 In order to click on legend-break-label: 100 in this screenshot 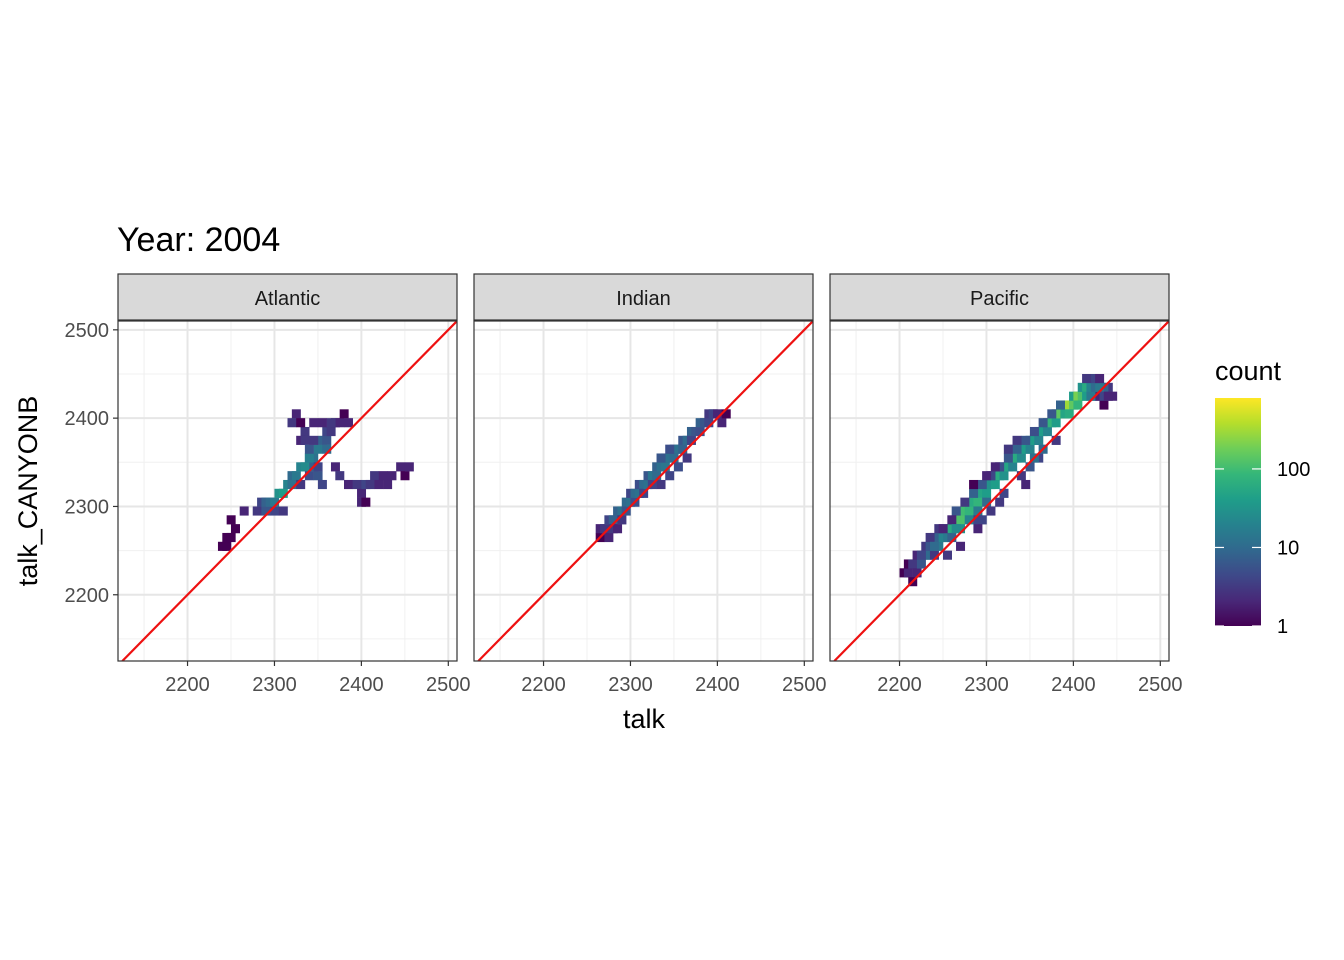, I will do `click(1293, 470)`.